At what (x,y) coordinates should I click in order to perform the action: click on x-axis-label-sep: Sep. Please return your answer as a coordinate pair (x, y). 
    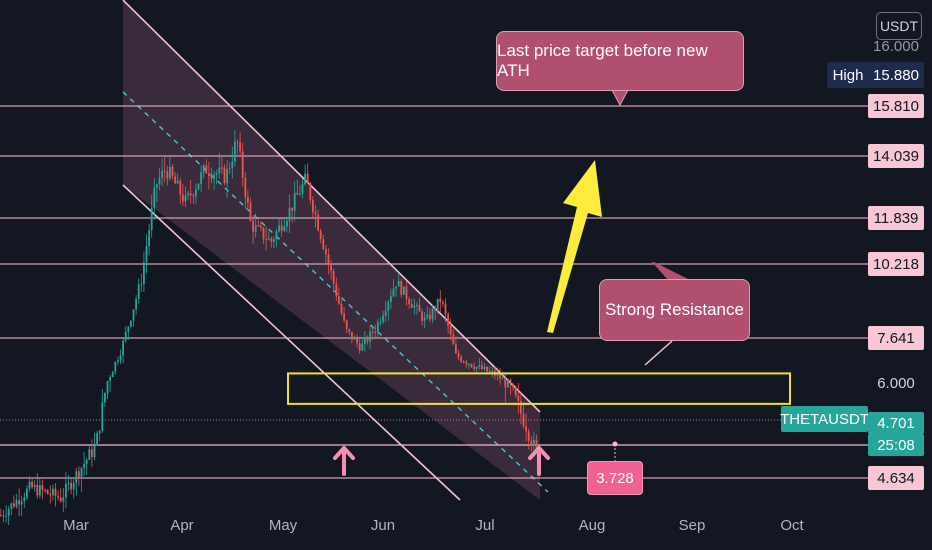
    Looking at the image, I should click on (692, 525).